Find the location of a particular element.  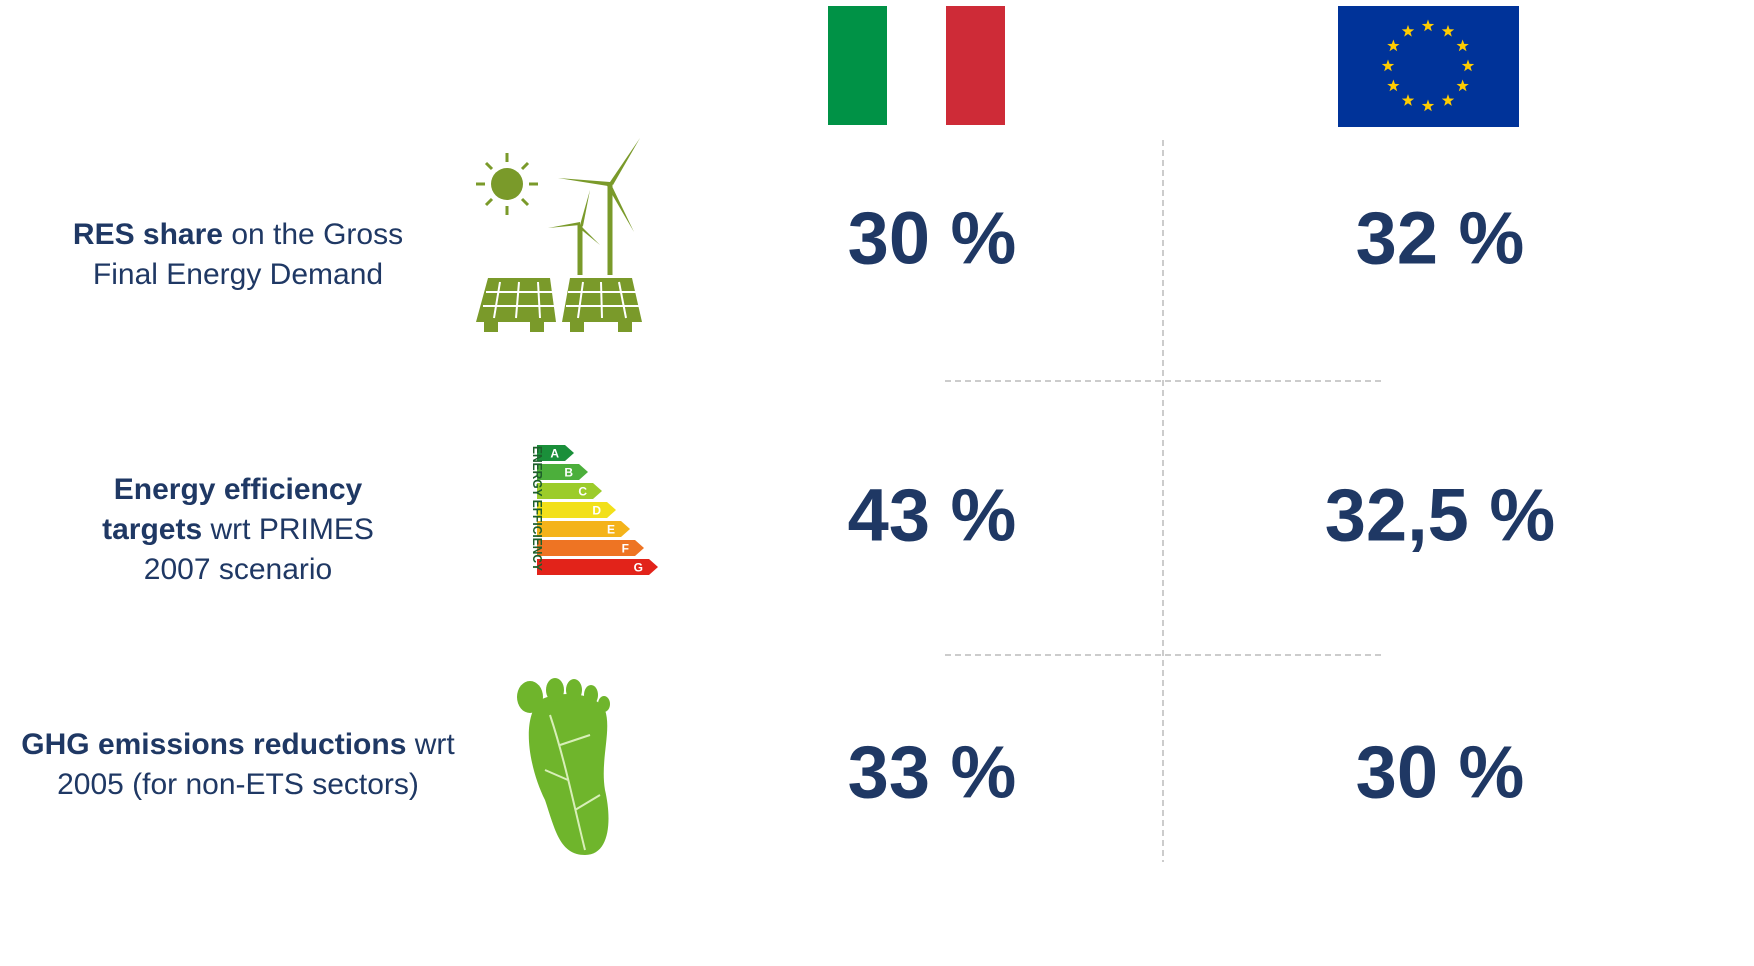

label-bold: GHG emissions reductions is located at coordinates (214, 744).